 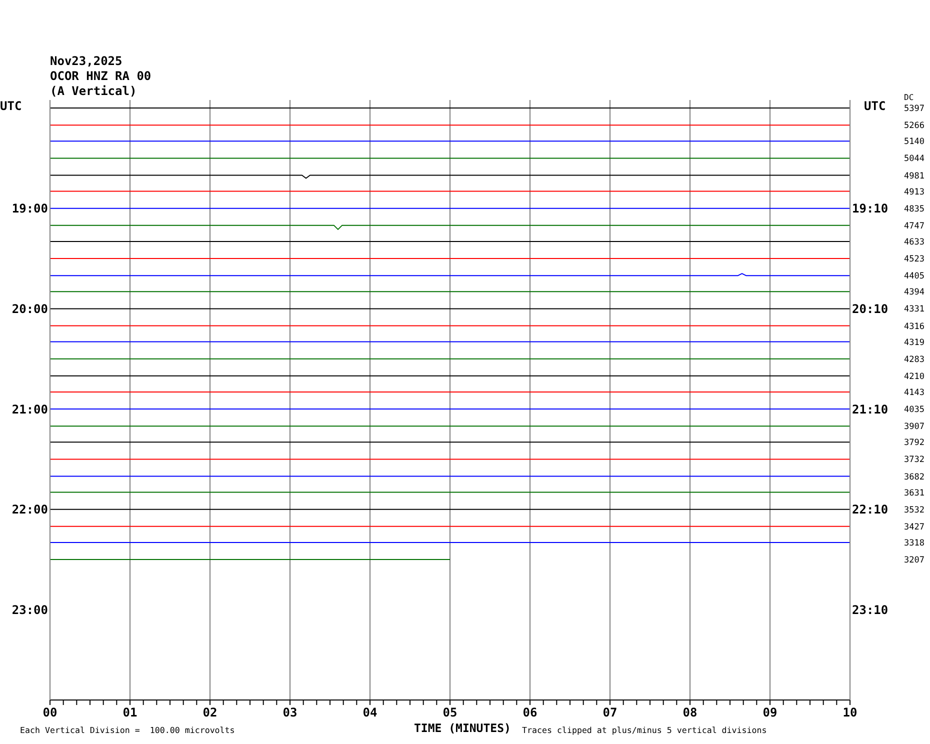 What do you see at coordinates (914, 359) in the screenshot?
I see `text: 4283` at bounding box center [914, 359].